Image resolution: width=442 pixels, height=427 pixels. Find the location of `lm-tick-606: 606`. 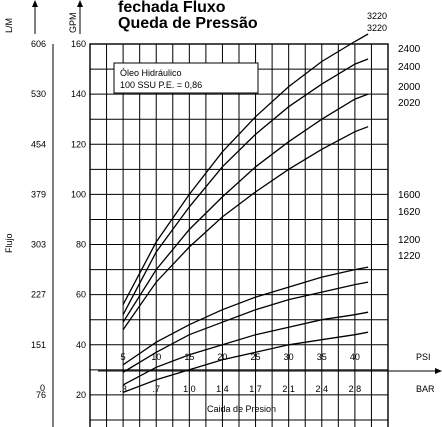

lm-tick-606: 606 is located at coordinates (38, 44).